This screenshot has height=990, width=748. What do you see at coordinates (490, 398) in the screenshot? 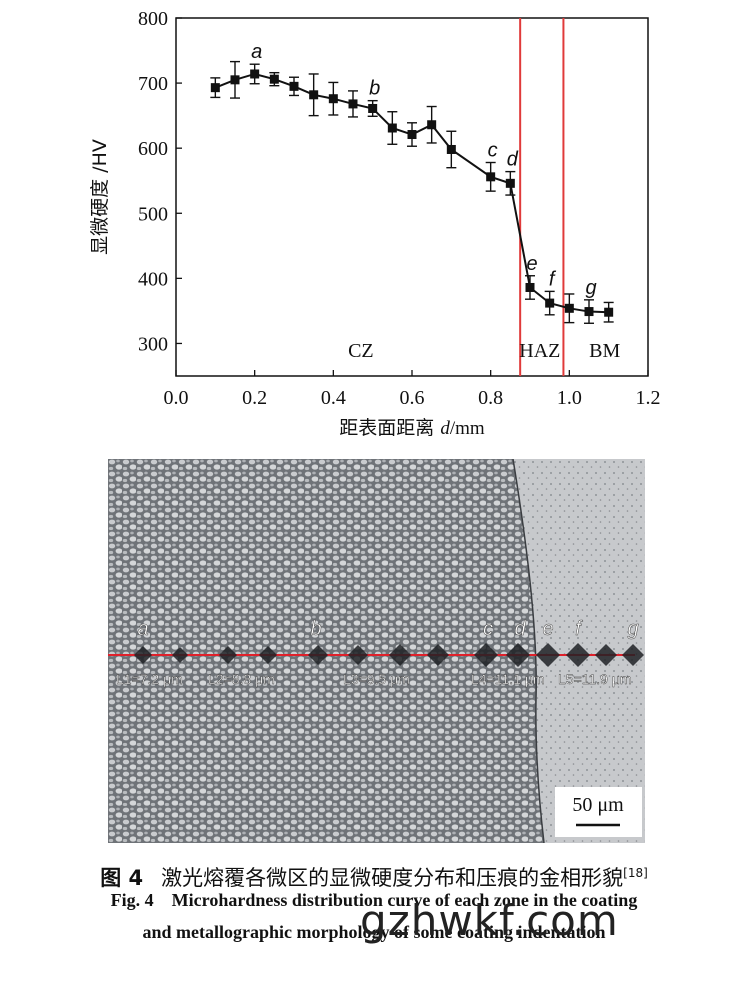
I see `x-tick-label: 0.8` at bounding box center [490, 398].